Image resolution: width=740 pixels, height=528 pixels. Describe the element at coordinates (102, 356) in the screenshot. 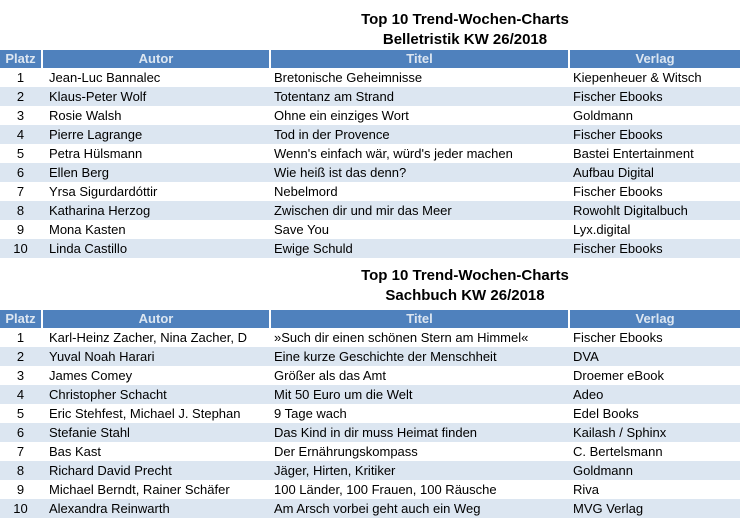

I see `author-cell: Yuval Noah Harari` at that location.